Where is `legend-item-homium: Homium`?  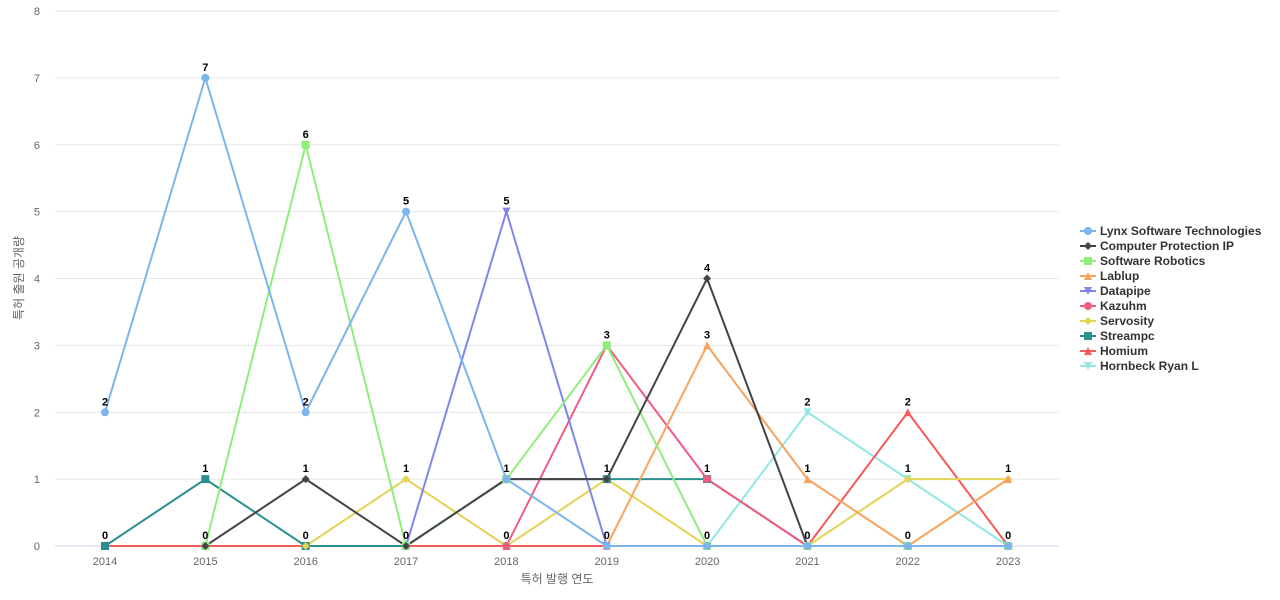
legend-item-homium: Homium is located at coordinates (1114, 351).